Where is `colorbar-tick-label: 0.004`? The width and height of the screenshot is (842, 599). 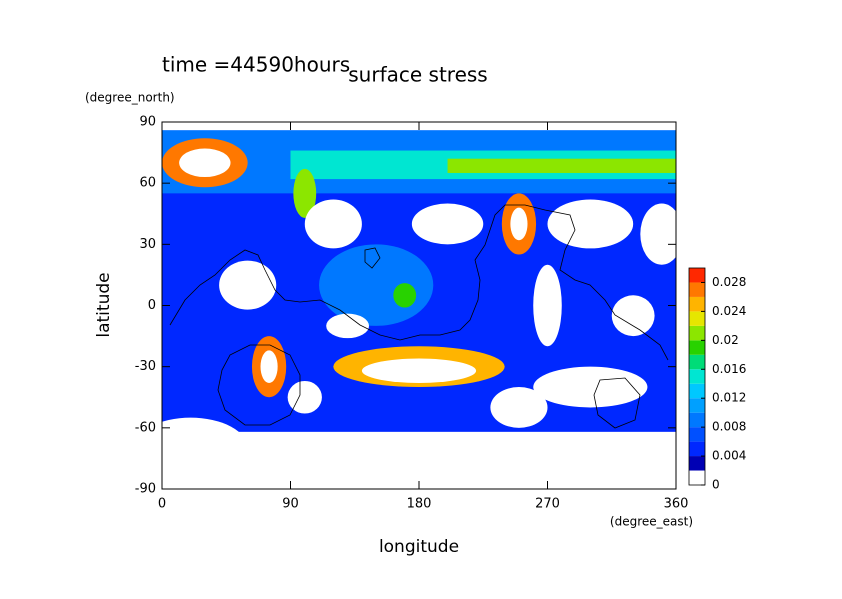
colorbar-tick-label: 0.004 is located at coordinates (729, 456).